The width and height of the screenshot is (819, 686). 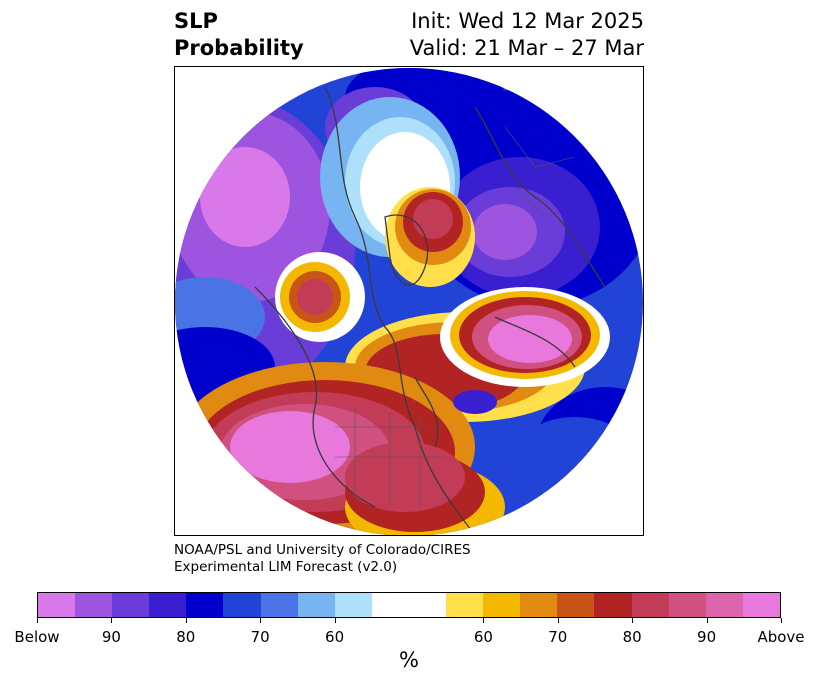 I want to click on probability-colorbar, so click(x=409, y=605).